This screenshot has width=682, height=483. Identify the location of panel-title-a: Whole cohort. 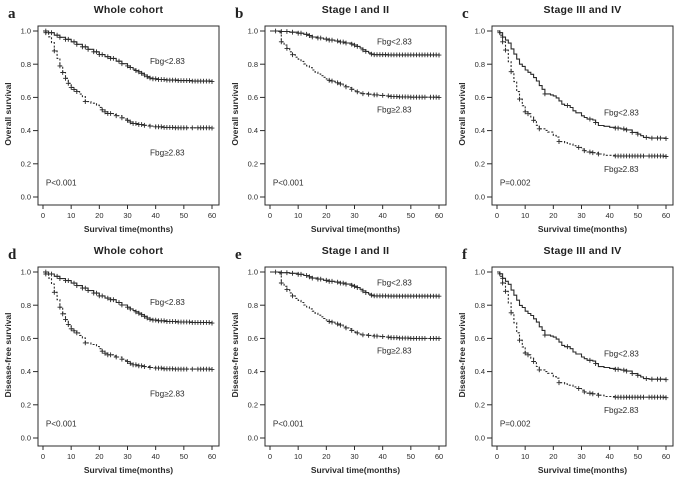
(128, 10).